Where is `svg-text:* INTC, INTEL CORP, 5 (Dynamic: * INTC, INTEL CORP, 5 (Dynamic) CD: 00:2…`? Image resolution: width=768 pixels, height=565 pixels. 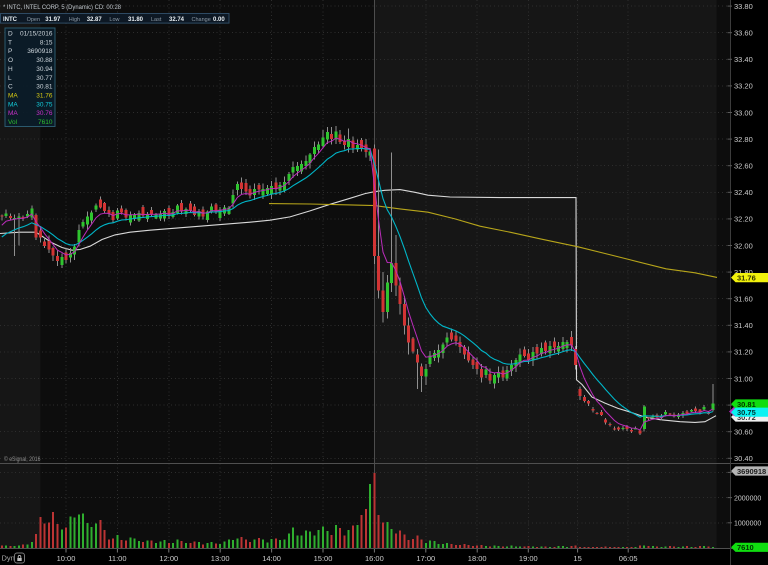 svg-text:* INTC, INTEL CORP, 5 (Dynamic: * INTC, INTEL CORP, 5 (Dynamic) CD: 00:2… is located at coordinates (62, 7).